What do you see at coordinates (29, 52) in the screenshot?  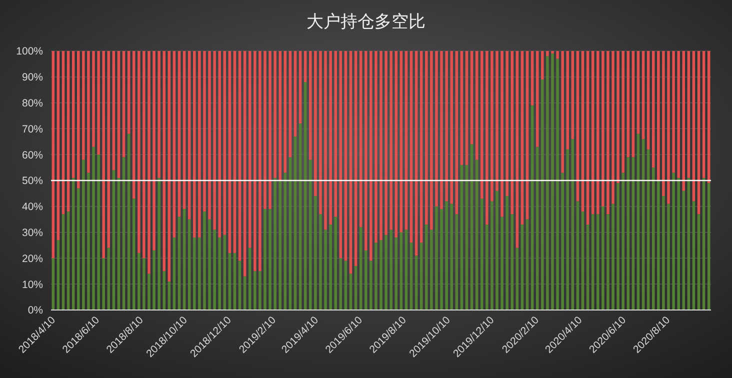 I see `y-tick-label: 100%` at bounding box center [29, 52].